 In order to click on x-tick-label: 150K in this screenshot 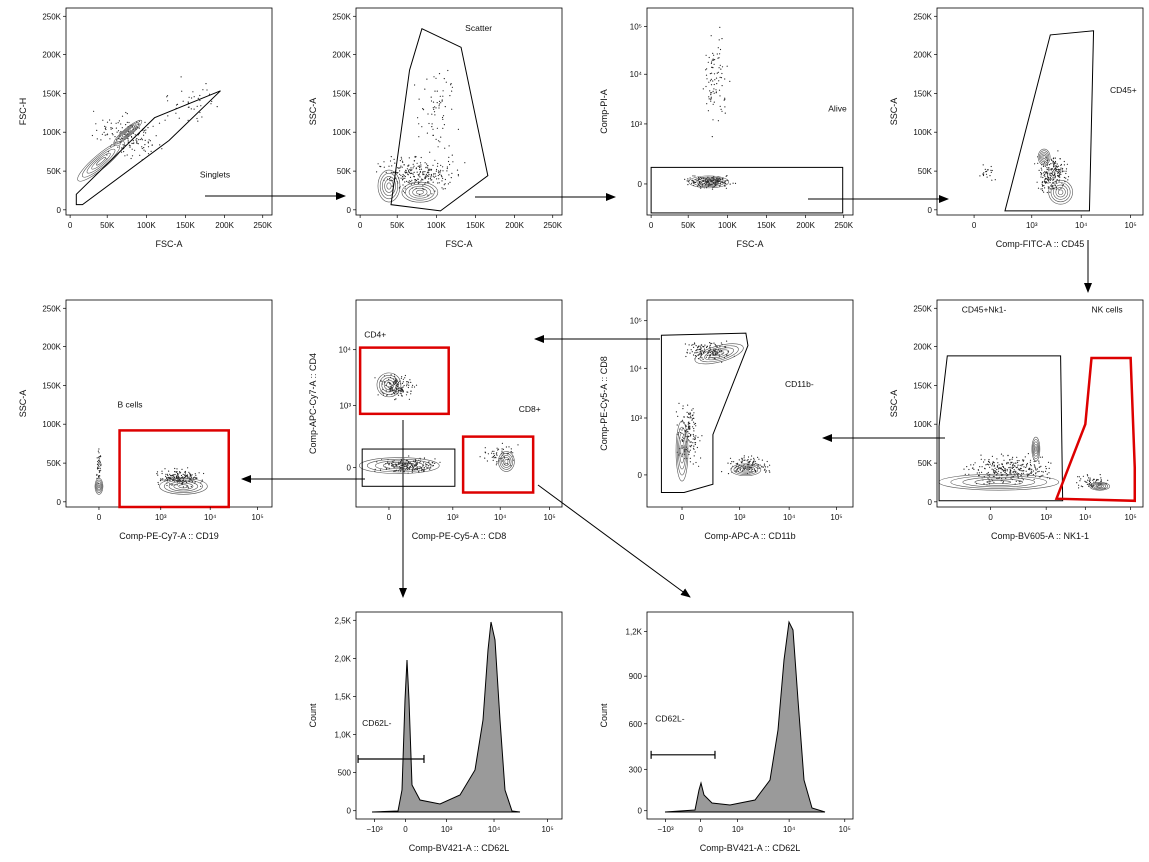, I will do `click(185, 225)`.